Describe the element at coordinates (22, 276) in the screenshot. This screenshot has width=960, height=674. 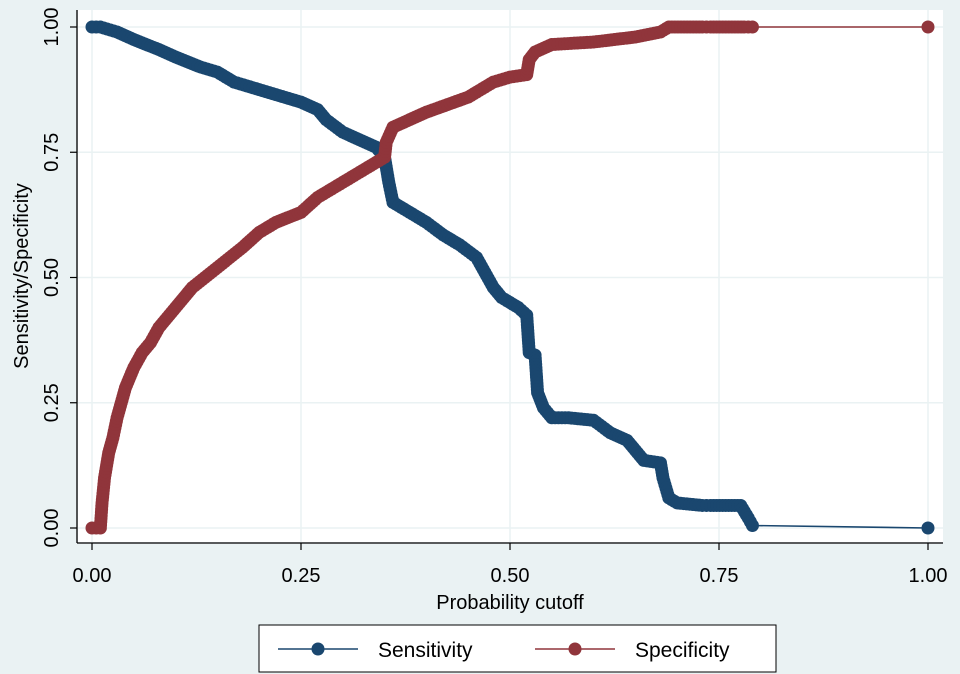
I see `y-axis-label: Sensitivity/Specificity` at that location.